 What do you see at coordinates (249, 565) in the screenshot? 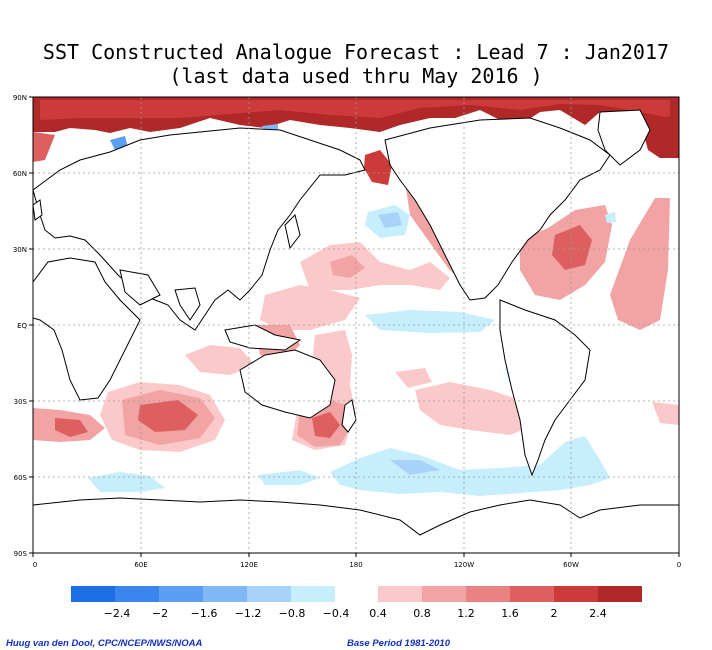
I see `lon-label: 120E` at bounding box center [249, 565].